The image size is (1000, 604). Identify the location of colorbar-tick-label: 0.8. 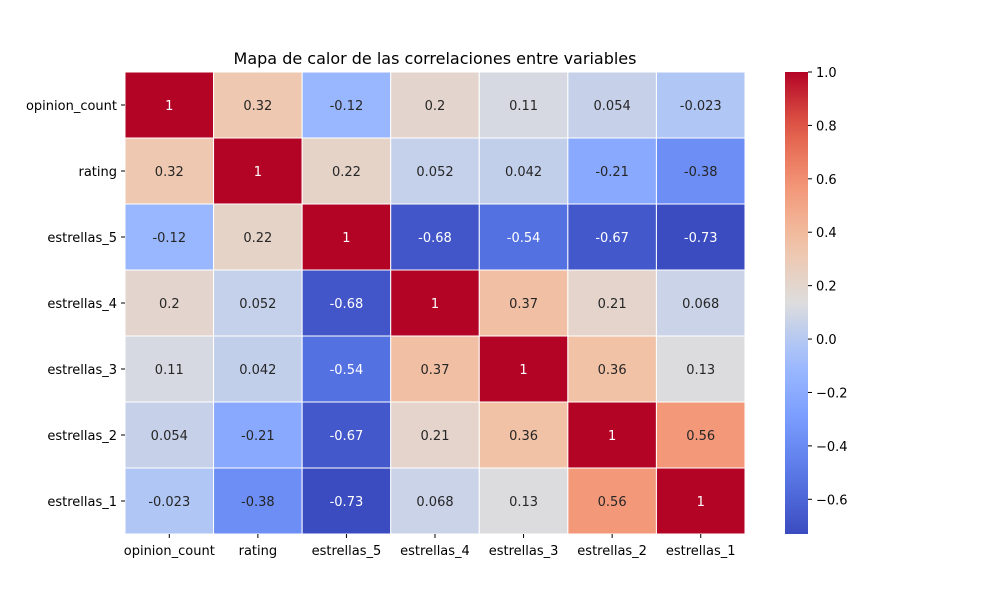
(826, 126).